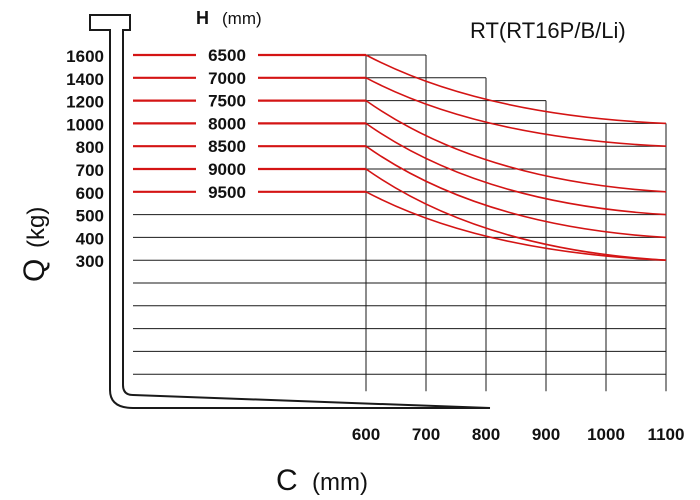  I want to click on y-tick-label: 600, so click(90, 193).